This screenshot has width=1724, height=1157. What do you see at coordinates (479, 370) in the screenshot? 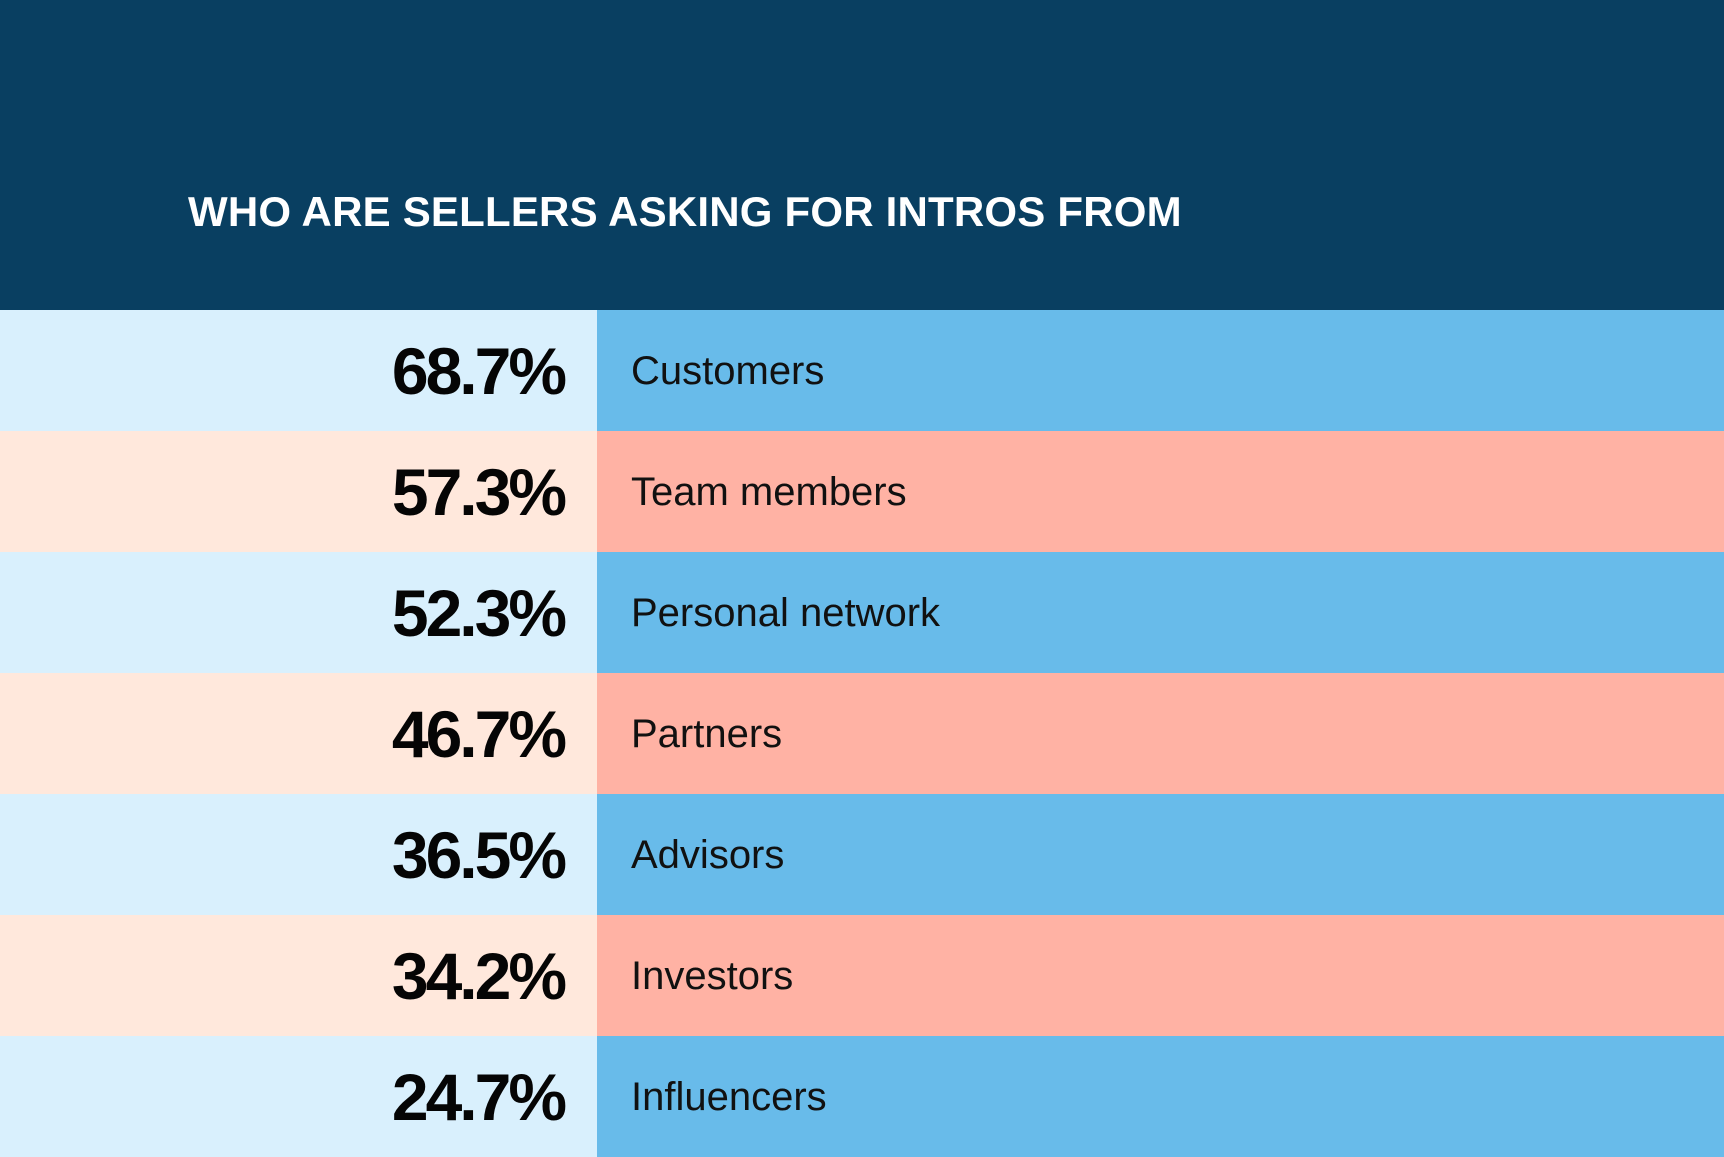
I see `value-label: 68.7%` at bounding box center [479, 370].